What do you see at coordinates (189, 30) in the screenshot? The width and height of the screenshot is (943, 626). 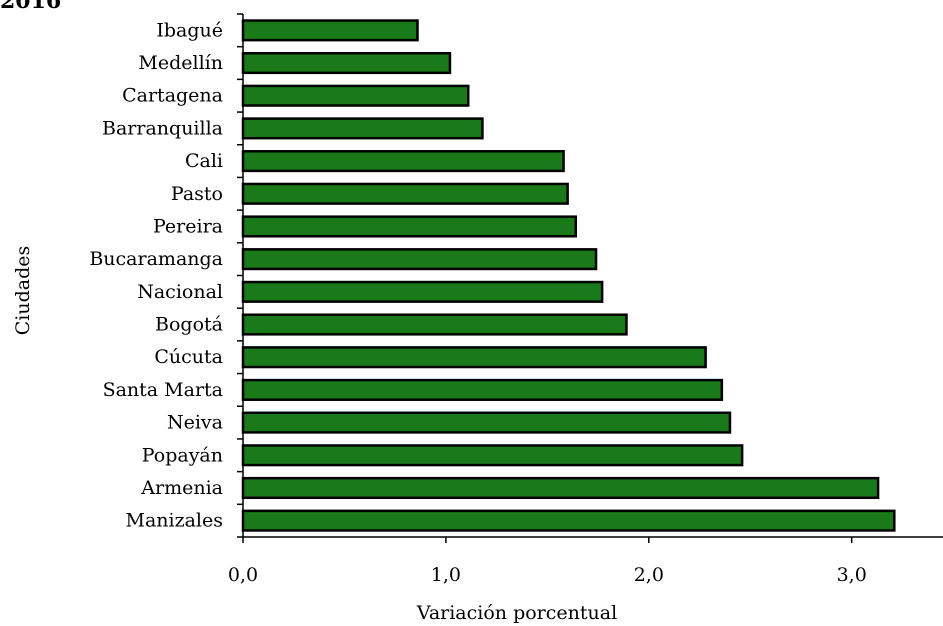 I see `category-label: Ibagué` at bounding box center [189, 30].